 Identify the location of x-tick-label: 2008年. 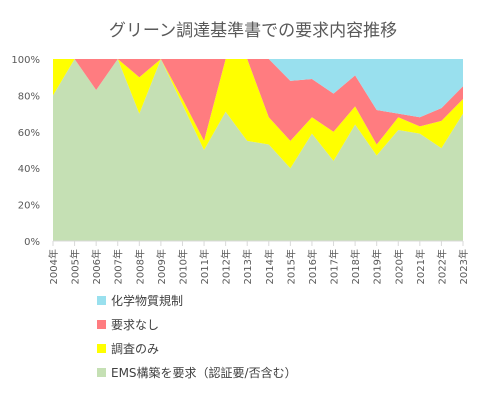
(139, 266).